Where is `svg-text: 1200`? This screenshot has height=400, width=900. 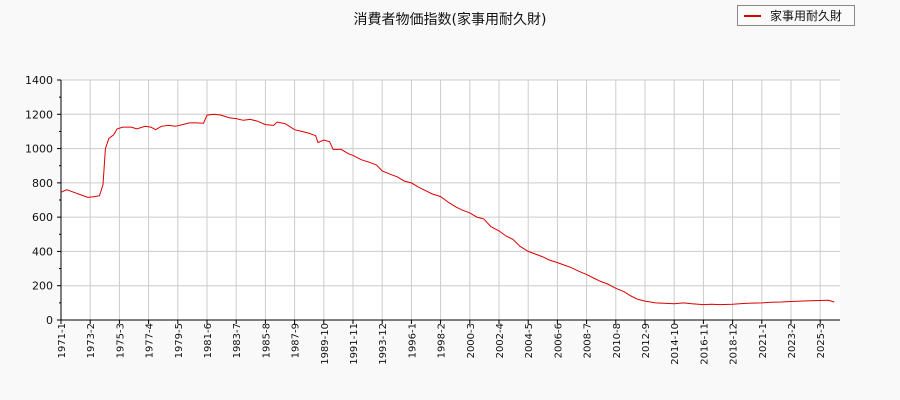
svg-text: 1200 is located at coordinates (39, 114).